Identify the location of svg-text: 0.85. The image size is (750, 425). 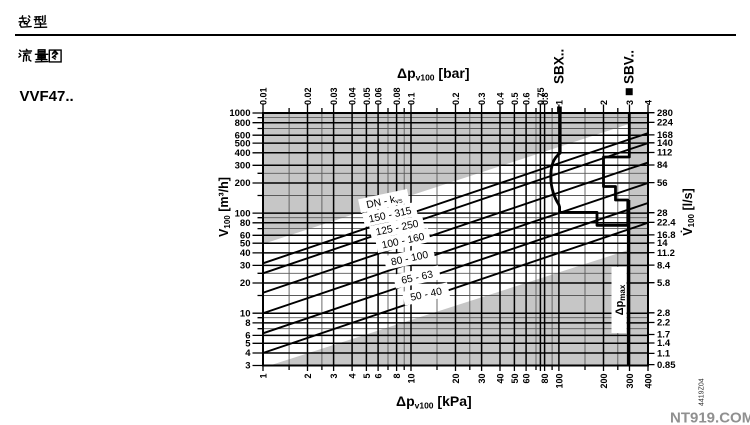
(666, 365).